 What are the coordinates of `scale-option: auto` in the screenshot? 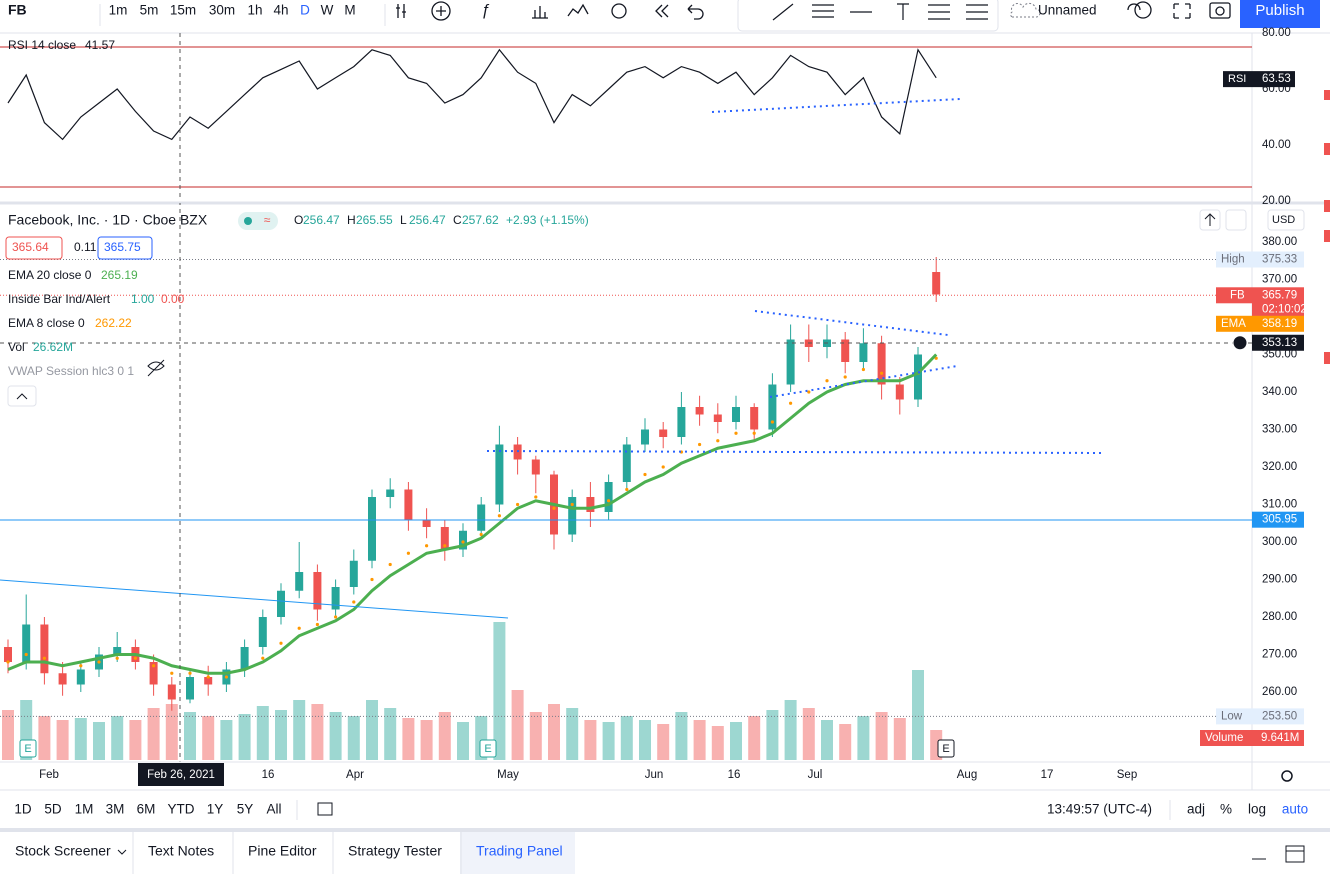 It's located at (1295, 809).